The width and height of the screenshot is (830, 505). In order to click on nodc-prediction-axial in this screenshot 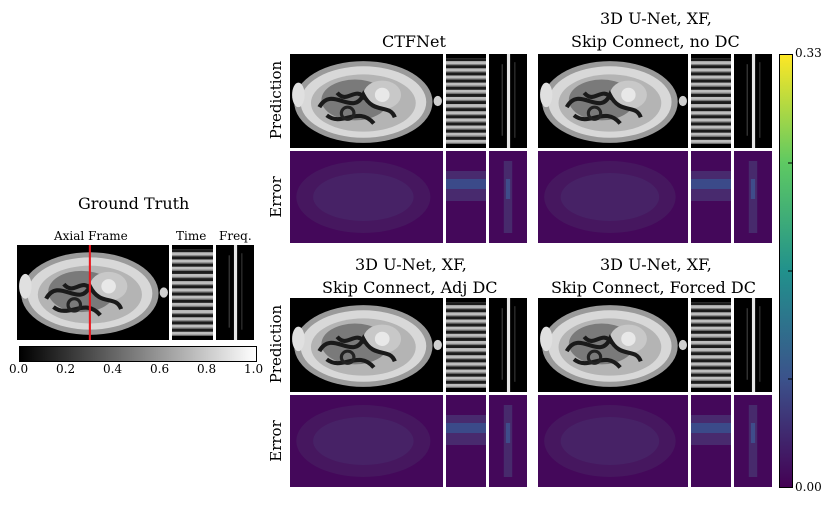, I will do `click(613, 101)`.